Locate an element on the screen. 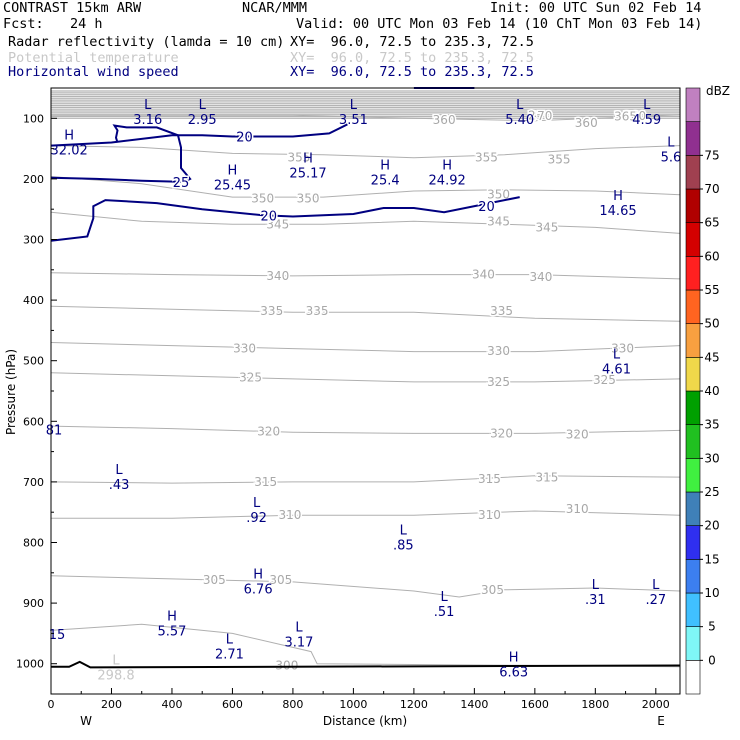 This screenshot has height=740, width=740. colorbar-label: 55 is located at coordinates (711, 290).